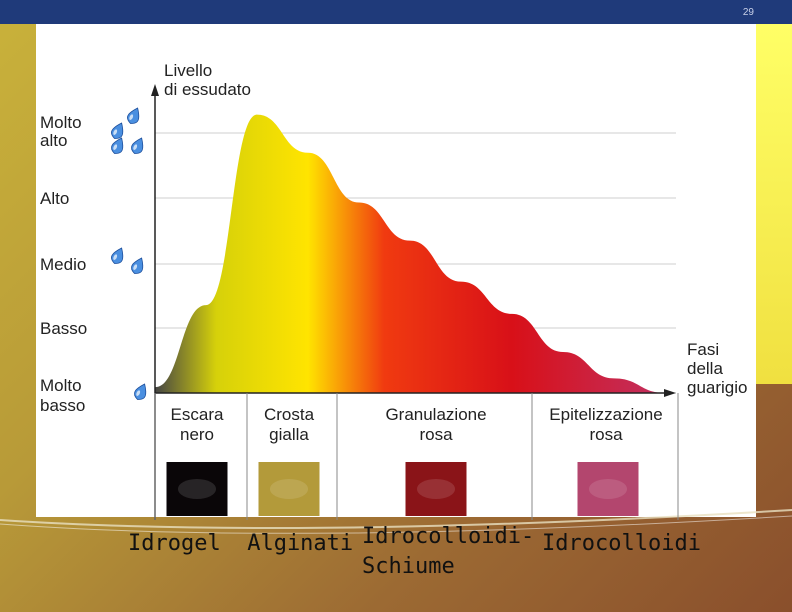  Describe the element at coordinates (197, 414) in the screenshot. I see `phase-label: Escara` at that location.